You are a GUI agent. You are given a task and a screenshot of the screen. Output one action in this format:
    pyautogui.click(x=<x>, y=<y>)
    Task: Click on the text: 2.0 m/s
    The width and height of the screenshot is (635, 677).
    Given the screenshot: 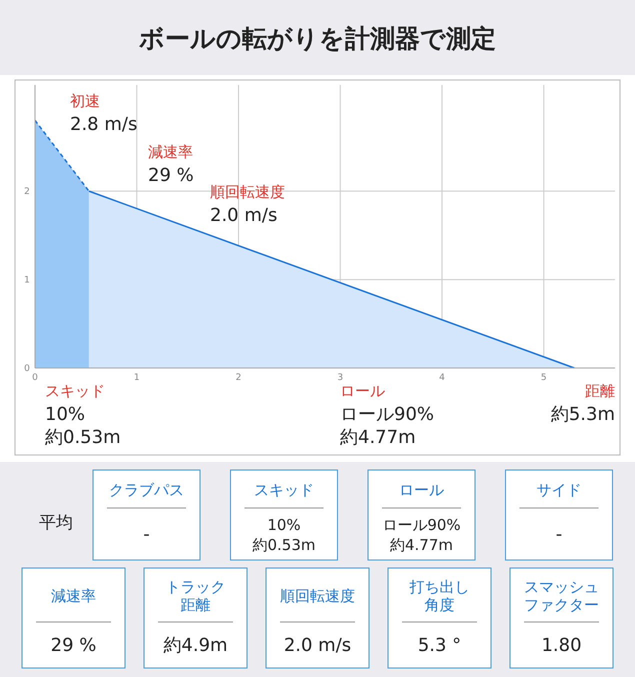 What is the action you would take?
    pyautogui.click(x=318, y=645)
    